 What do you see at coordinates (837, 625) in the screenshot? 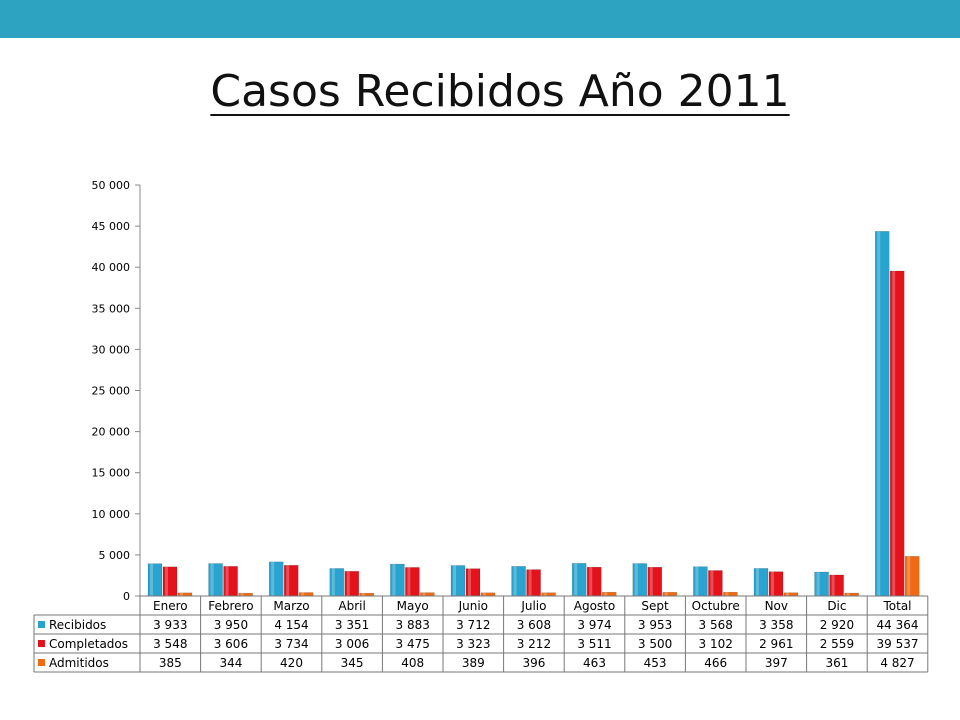
I see `data-label: 2 920` at bounding box center [837, 625].